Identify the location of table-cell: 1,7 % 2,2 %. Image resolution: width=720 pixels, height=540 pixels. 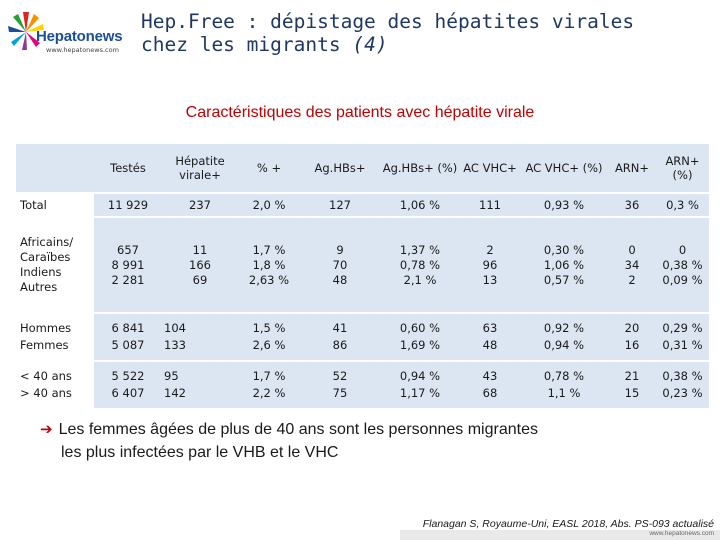
(269, 386).